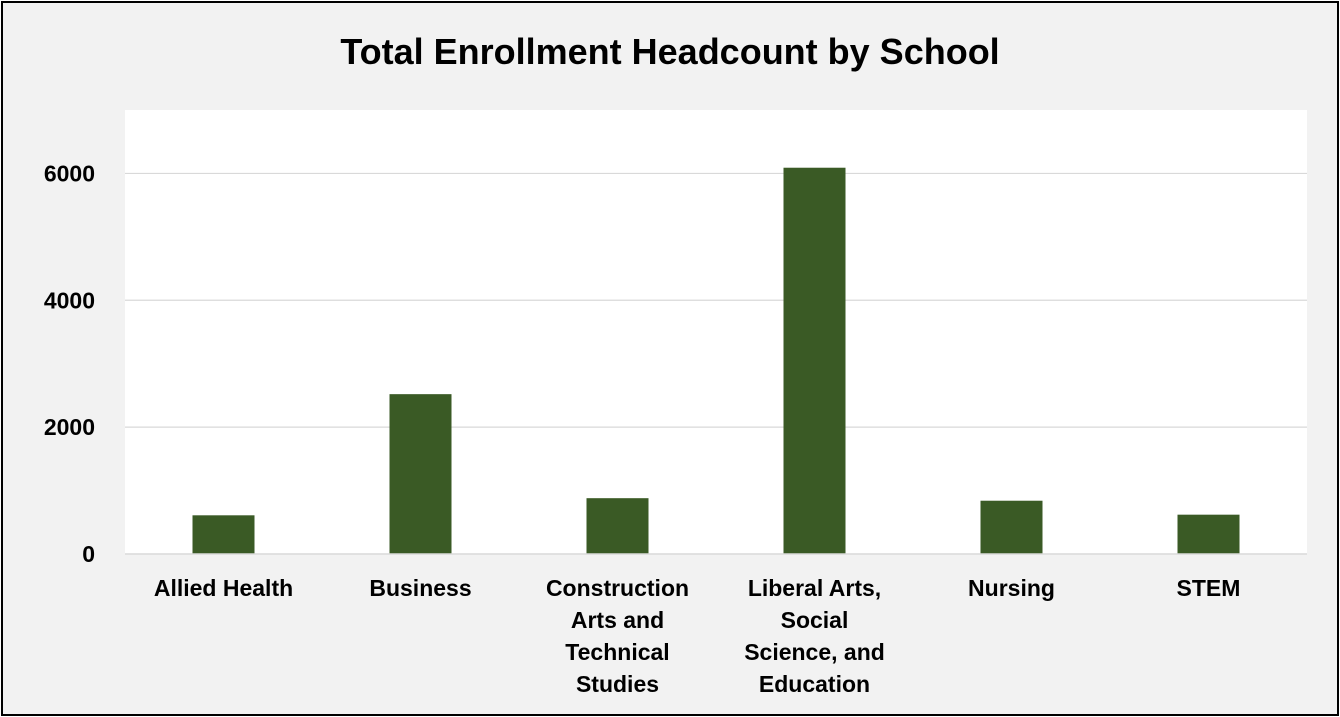 This screenshot has width=1340, height=717. Describe the element at coordinates (69, 300) in the screenshot. I see `y-tick-label: 4000` at that location.